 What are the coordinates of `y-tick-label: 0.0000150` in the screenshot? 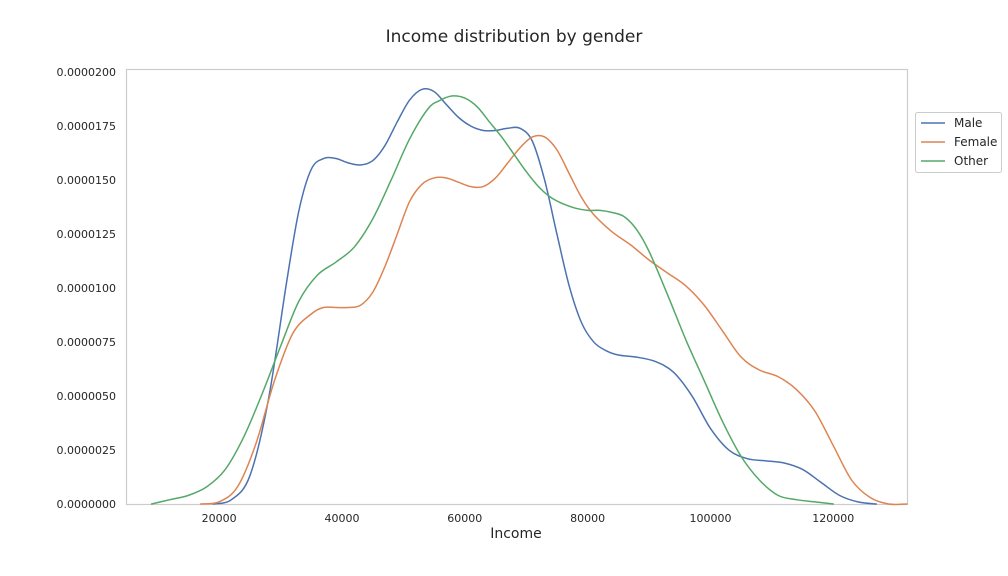 It's located at (87, 180).